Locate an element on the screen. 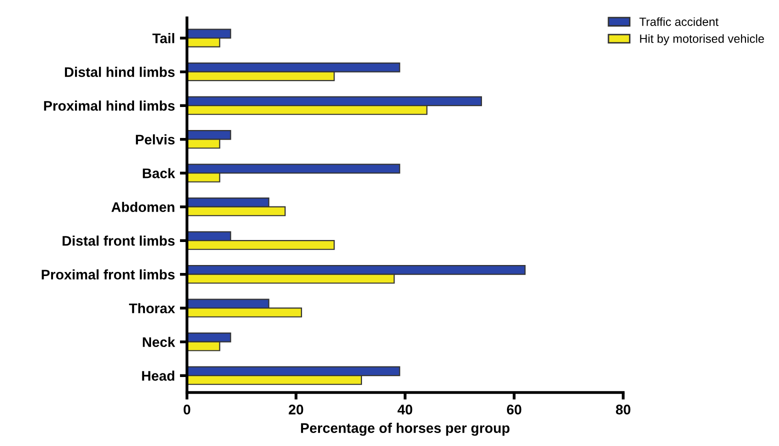 Image resolution: width=779 pixels, height=446 pixels. y-tick-label: Proximal front limbs is located at coordinates (108, 274).